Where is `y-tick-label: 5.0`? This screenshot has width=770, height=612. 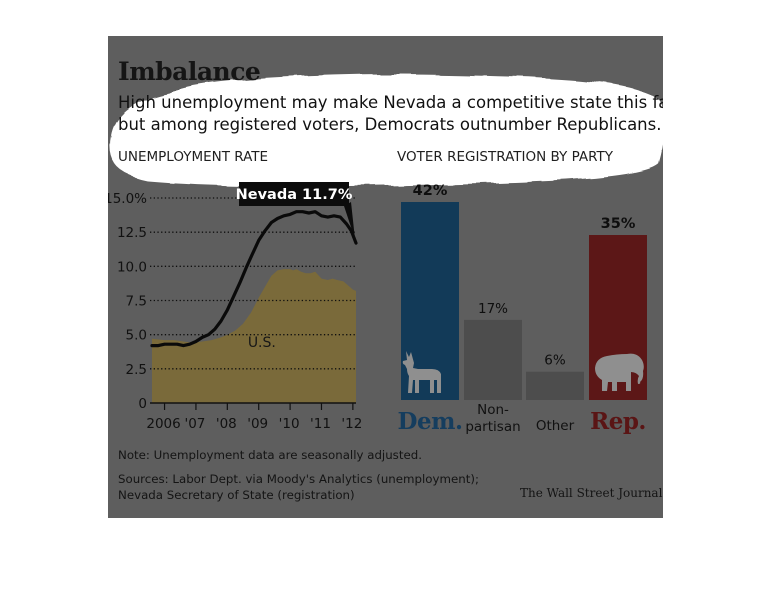 y-tick-label: 5.0 is located at coordinates (136, 336).